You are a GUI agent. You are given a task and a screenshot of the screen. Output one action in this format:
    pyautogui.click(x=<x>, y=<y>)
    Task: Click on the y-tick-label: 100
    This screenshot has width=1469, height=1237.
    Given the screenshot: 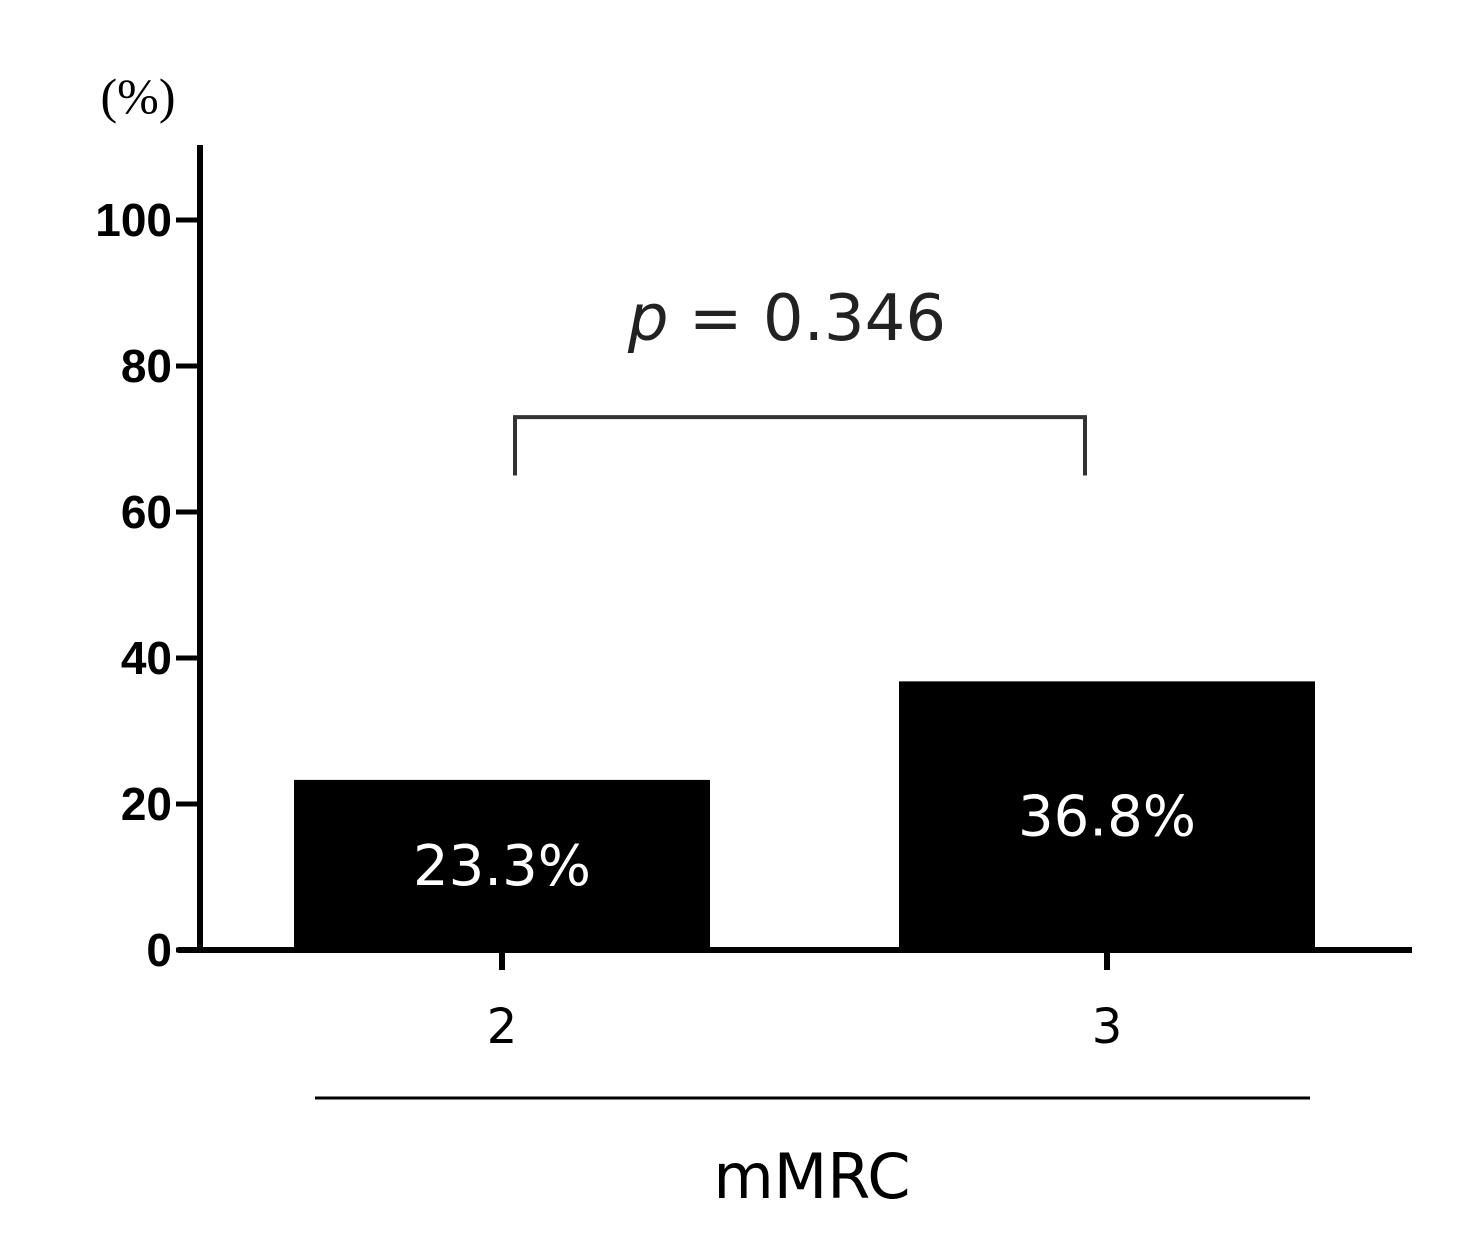 What is the action you would take?
    pyautogui.click(x=133, y=220)
    